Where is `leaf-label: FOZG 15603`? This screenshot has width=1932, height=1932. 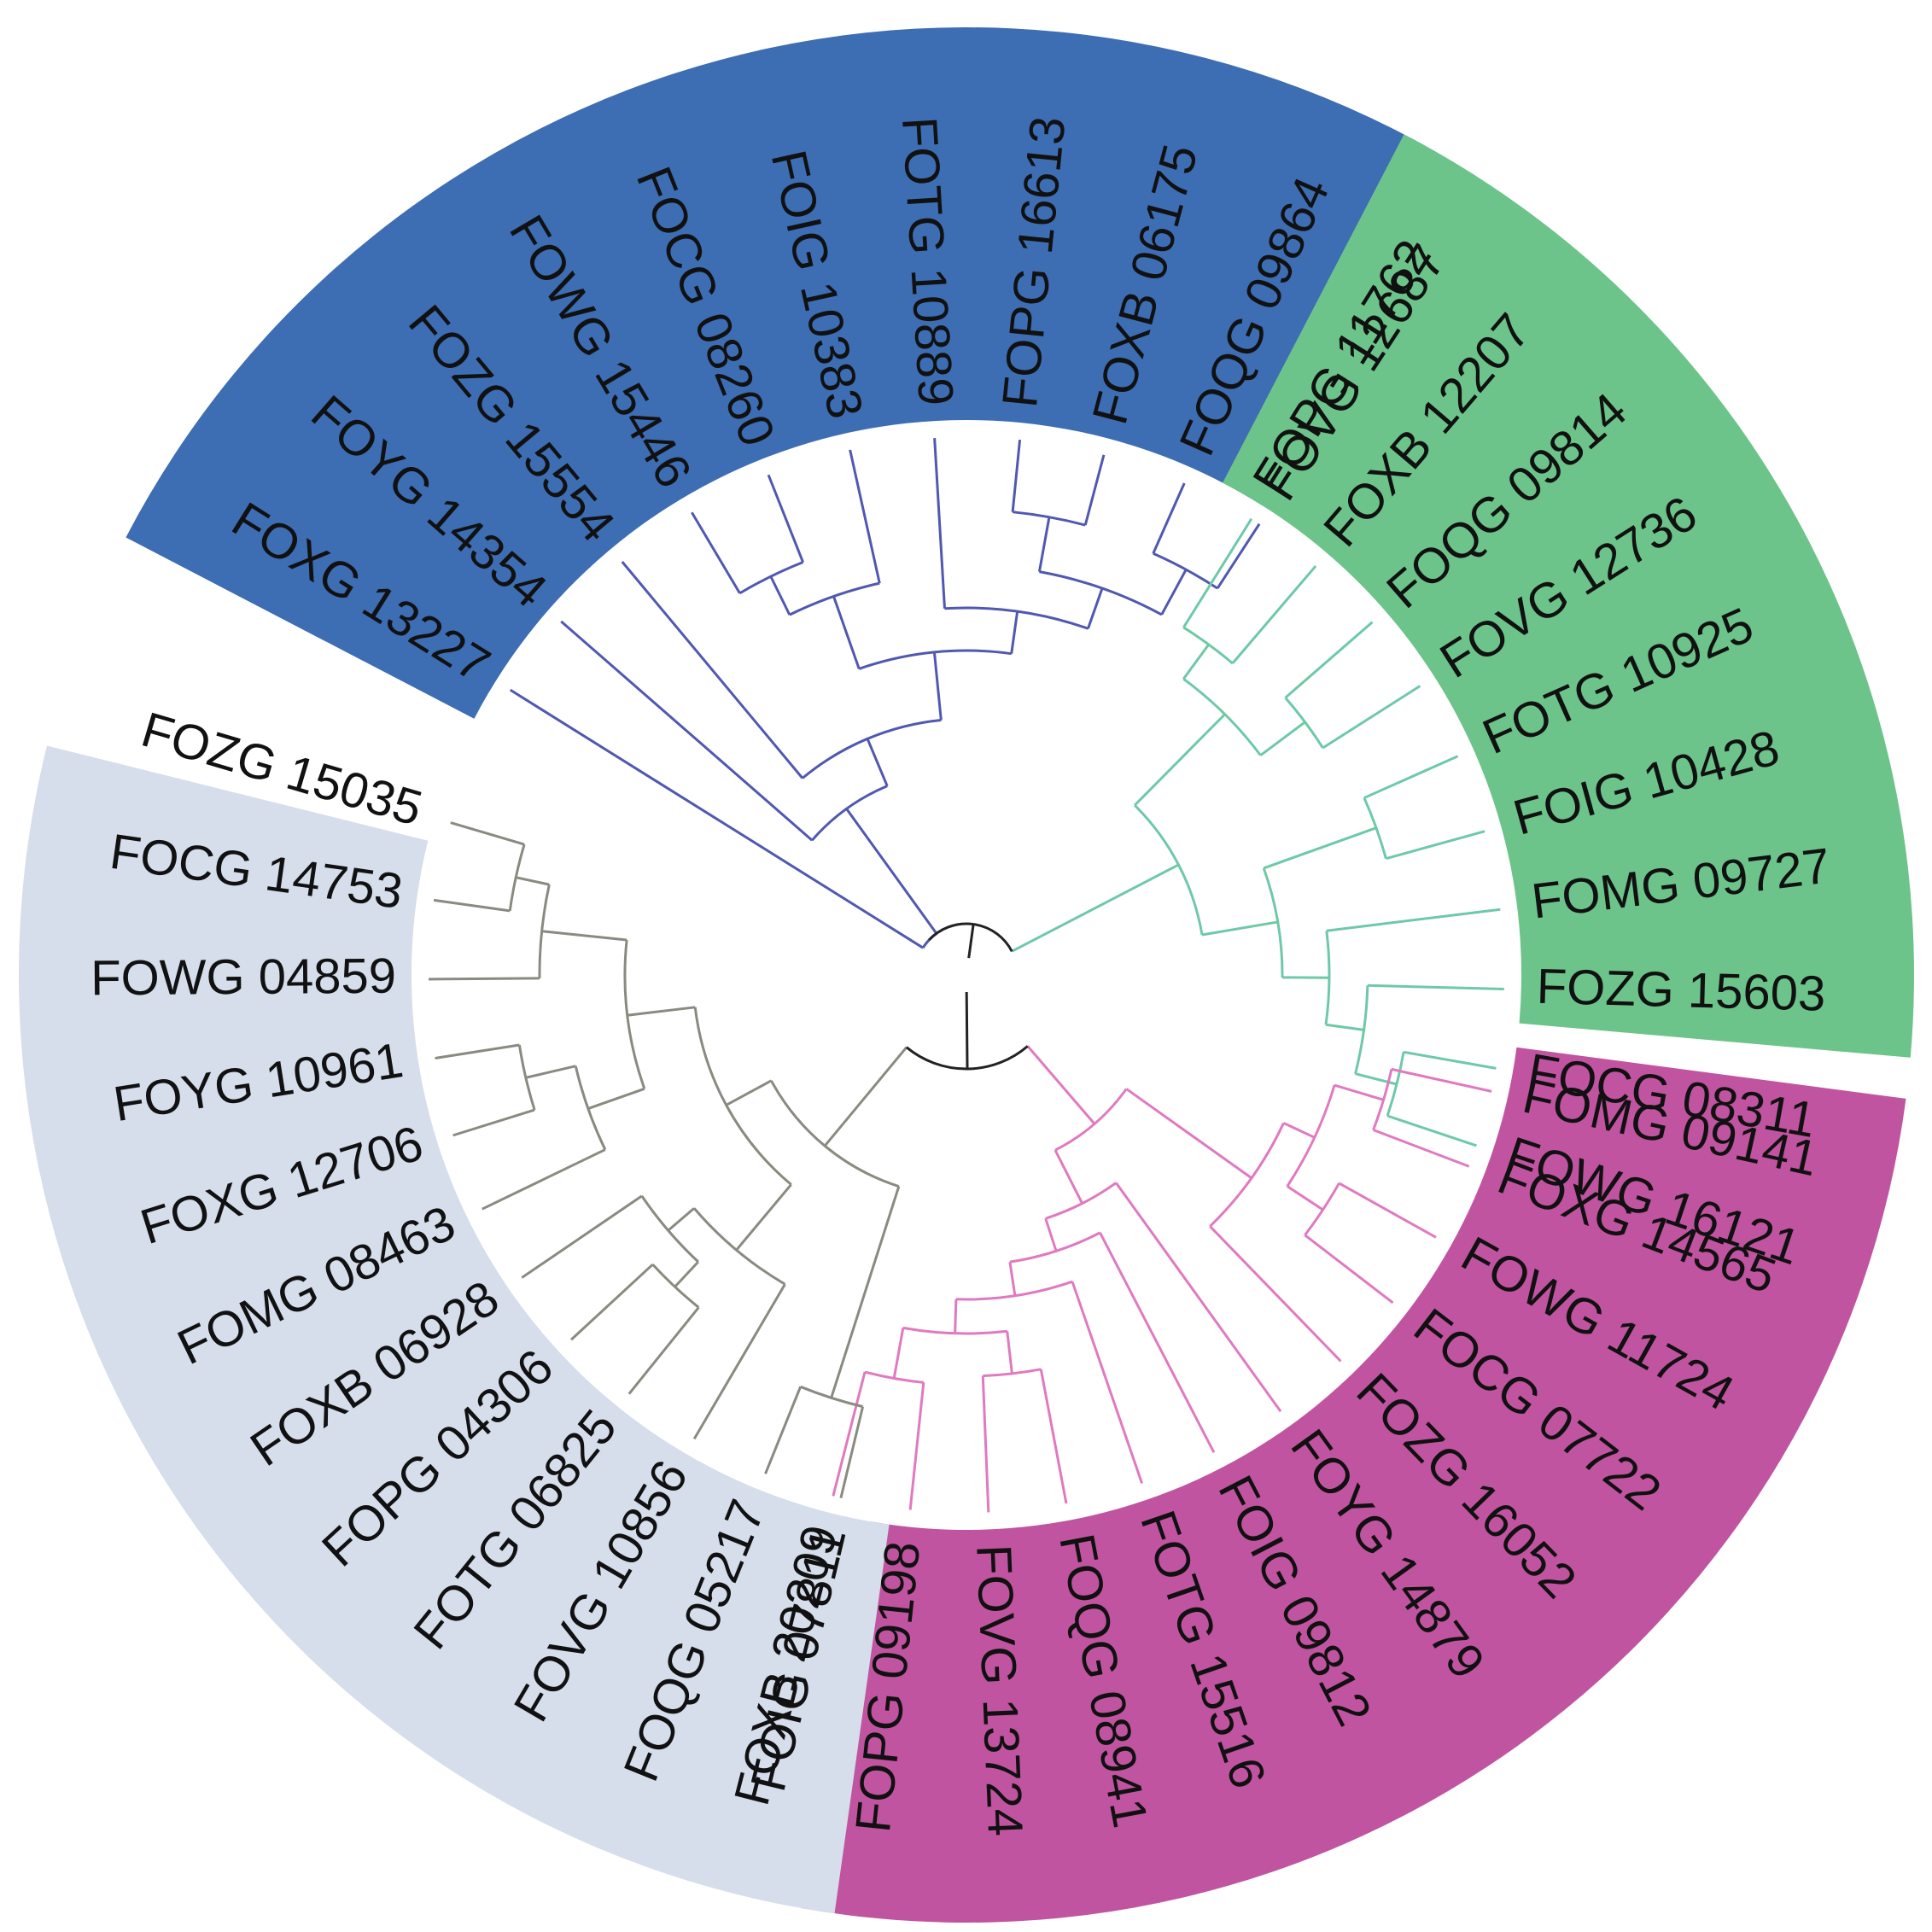
leaf-label: FOZG 15603 is located at coordinates (1681, 991).